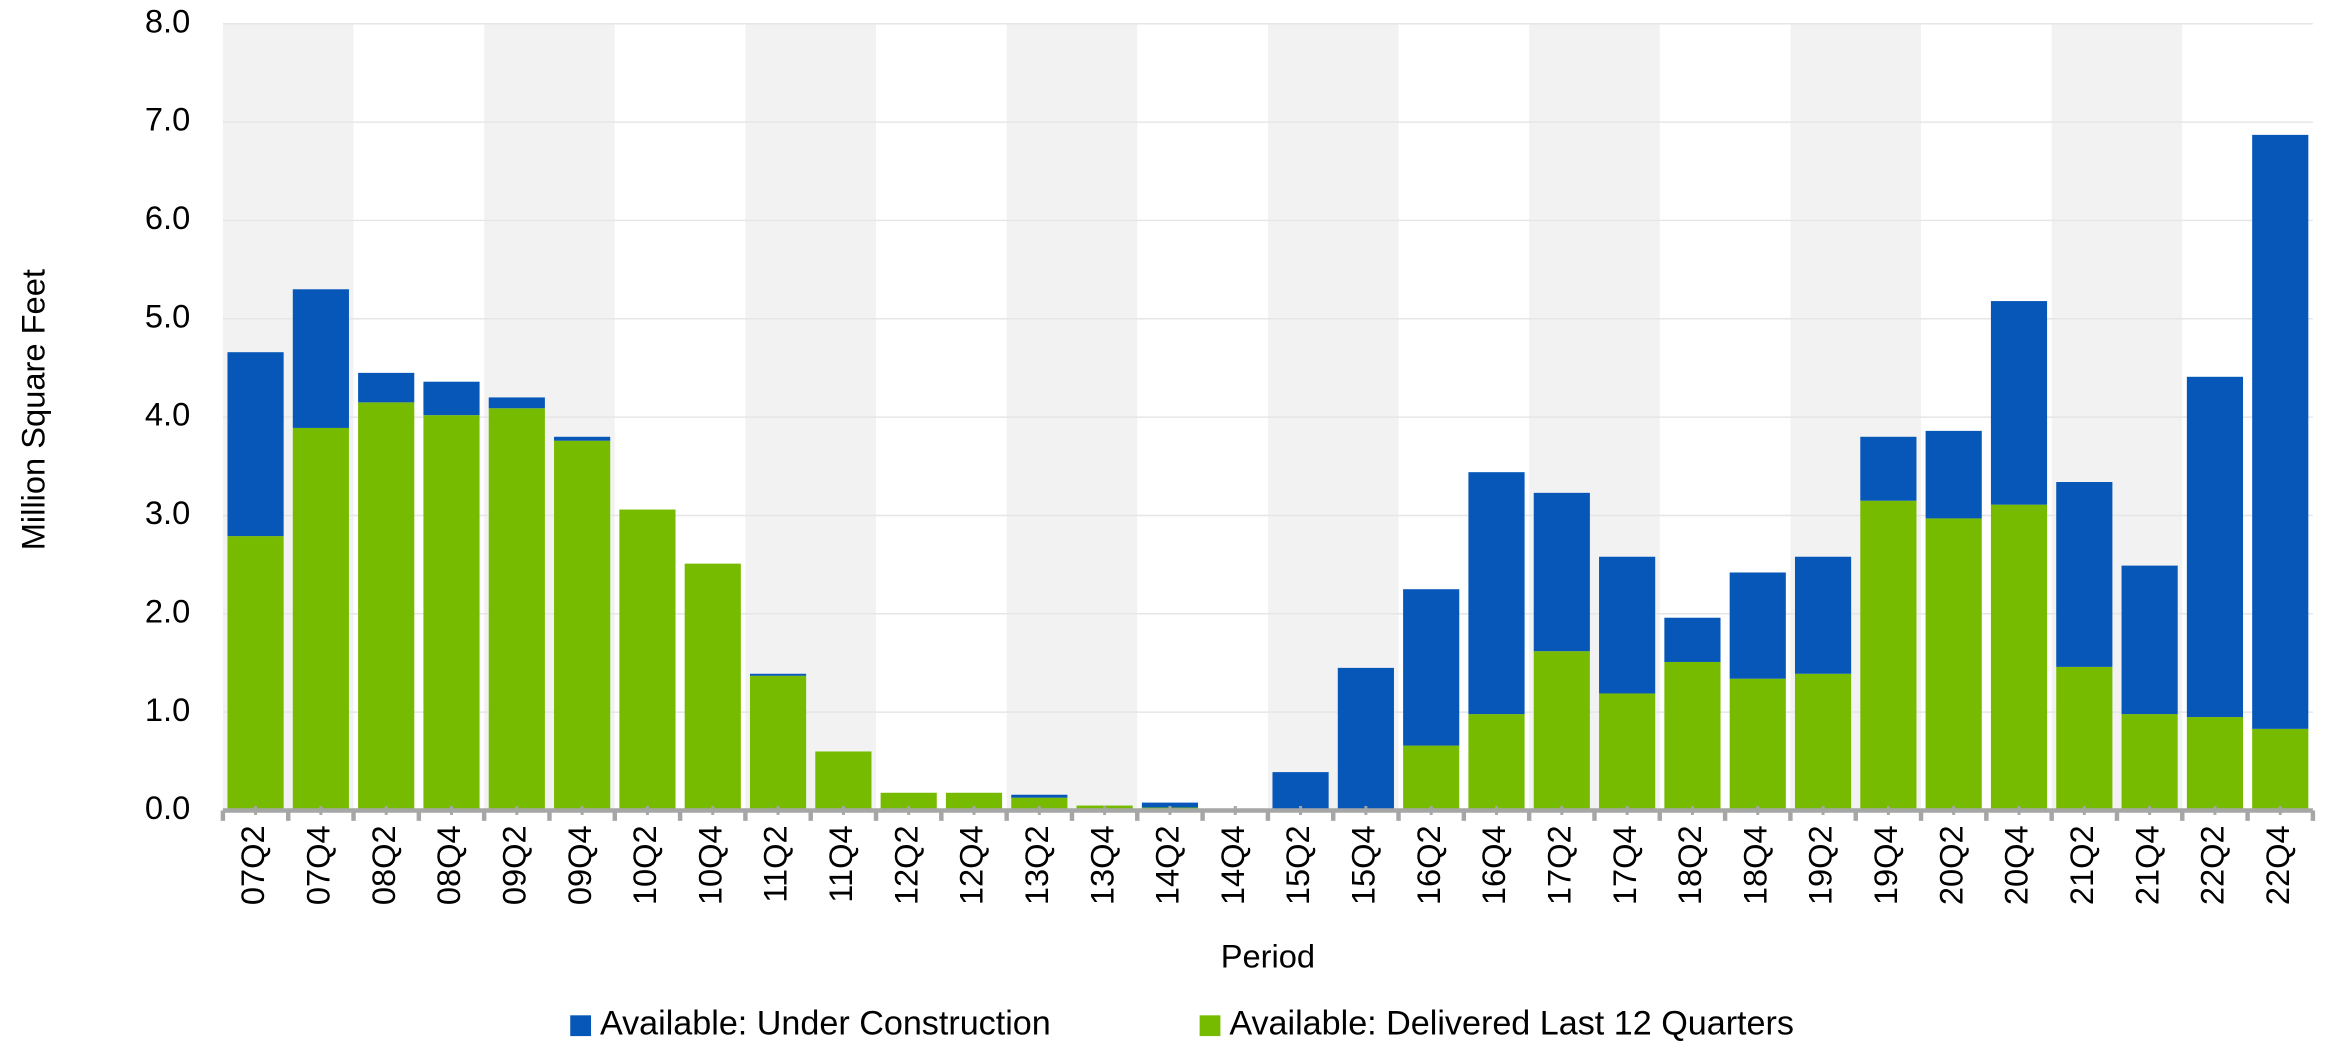 The image size is (2328, 1050). I want to click on x-tick-label: 21Q4, so click(2146, 865).